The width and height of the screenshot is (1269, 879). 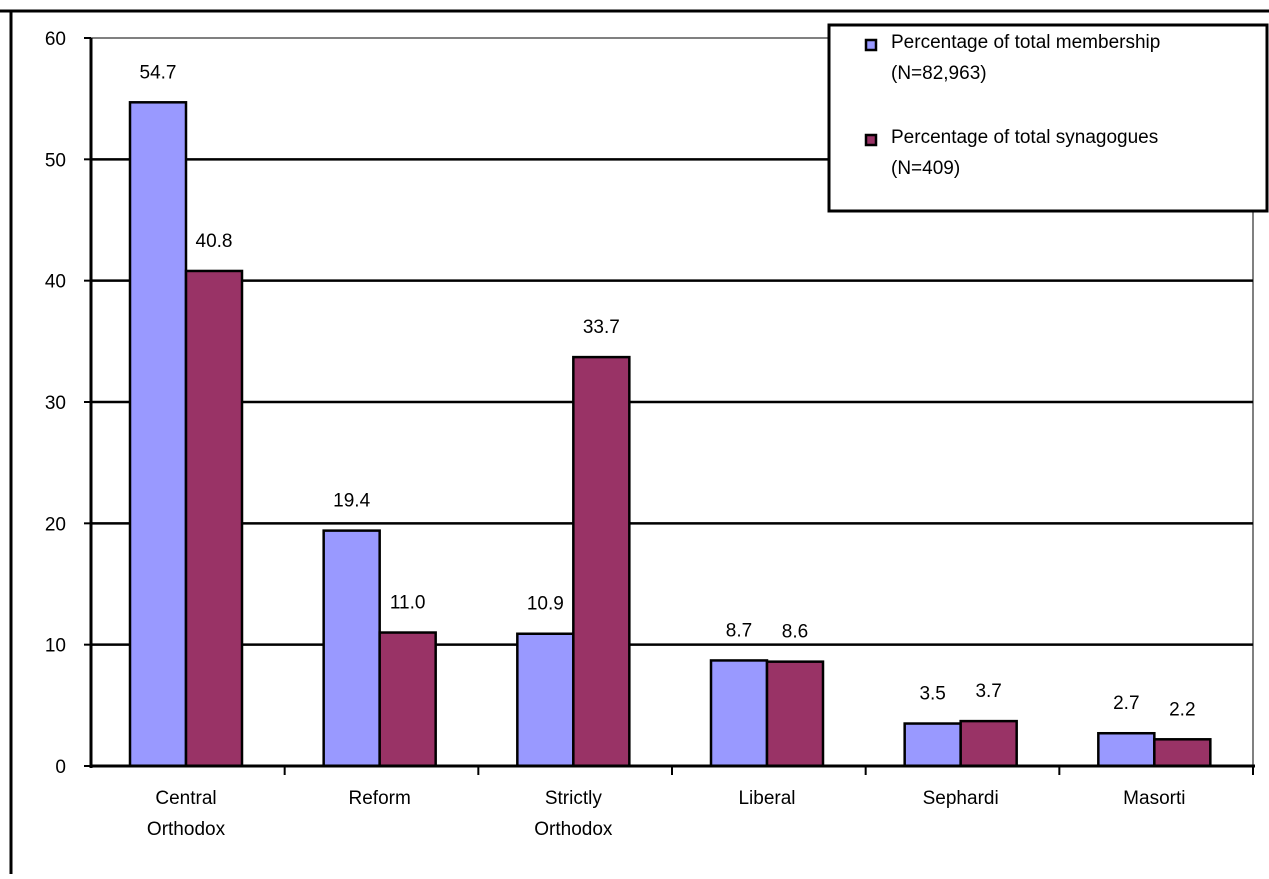 What do you see at coordinates (925, 168) in the screenshot?
I see `legend-label: (N=409)` at bounding box center [925, 168].